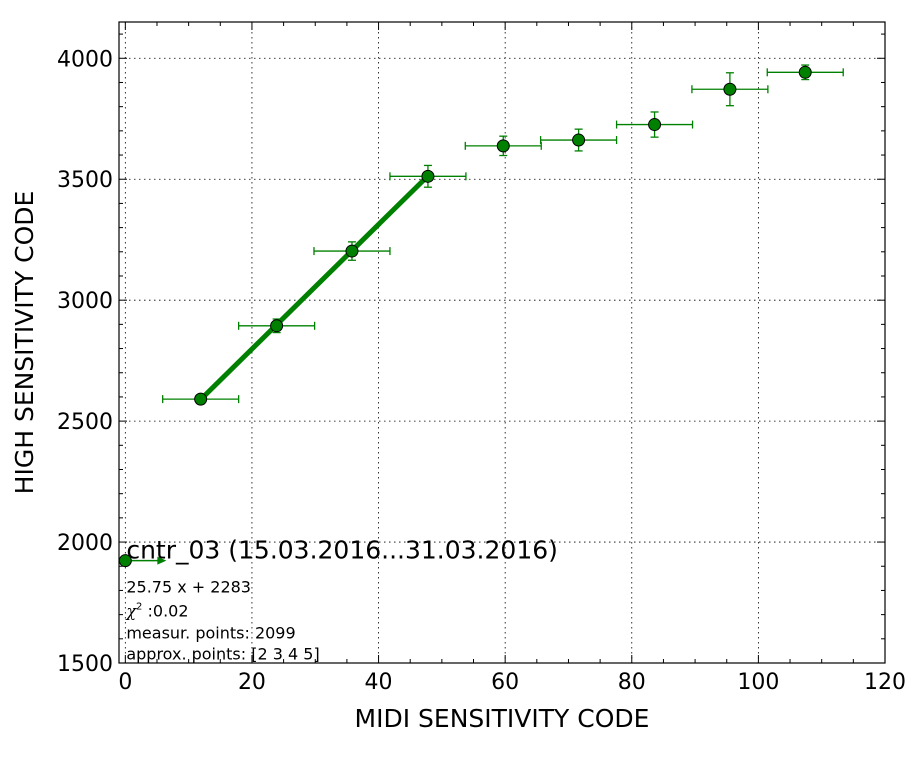 The image size is (912, 762). I want to click on chi2-value: :0.02, so click(165, 611).